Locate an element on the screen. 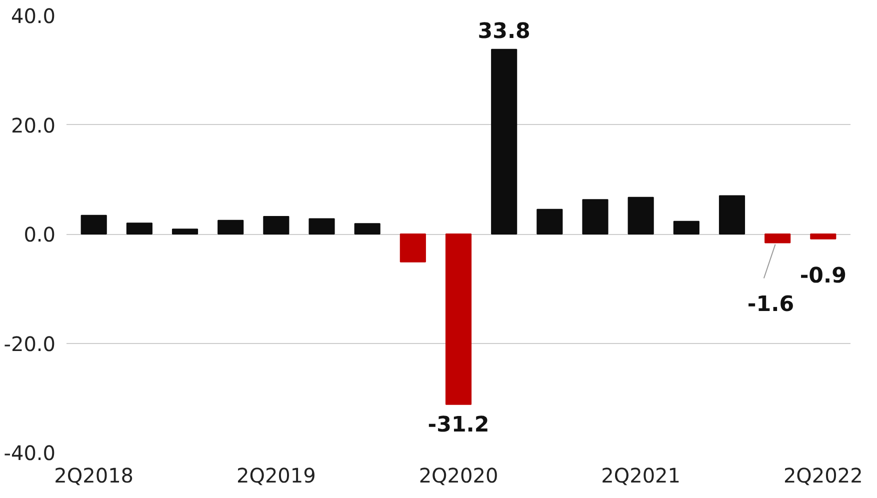 The height and width of the screenshot is (498, 877). x-tick-label: 2Q2020 is located at coordinates (458, 476).